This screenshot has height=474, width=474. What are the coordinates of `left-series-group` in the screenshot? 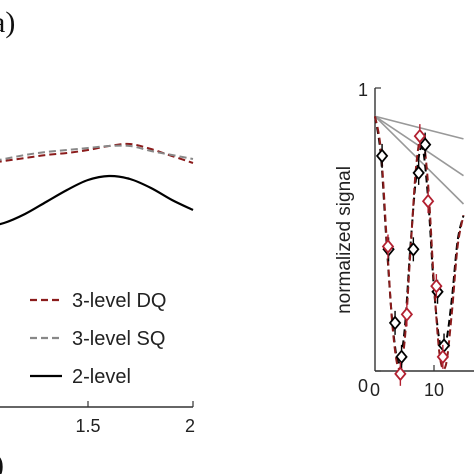 It's located at (97, 184).